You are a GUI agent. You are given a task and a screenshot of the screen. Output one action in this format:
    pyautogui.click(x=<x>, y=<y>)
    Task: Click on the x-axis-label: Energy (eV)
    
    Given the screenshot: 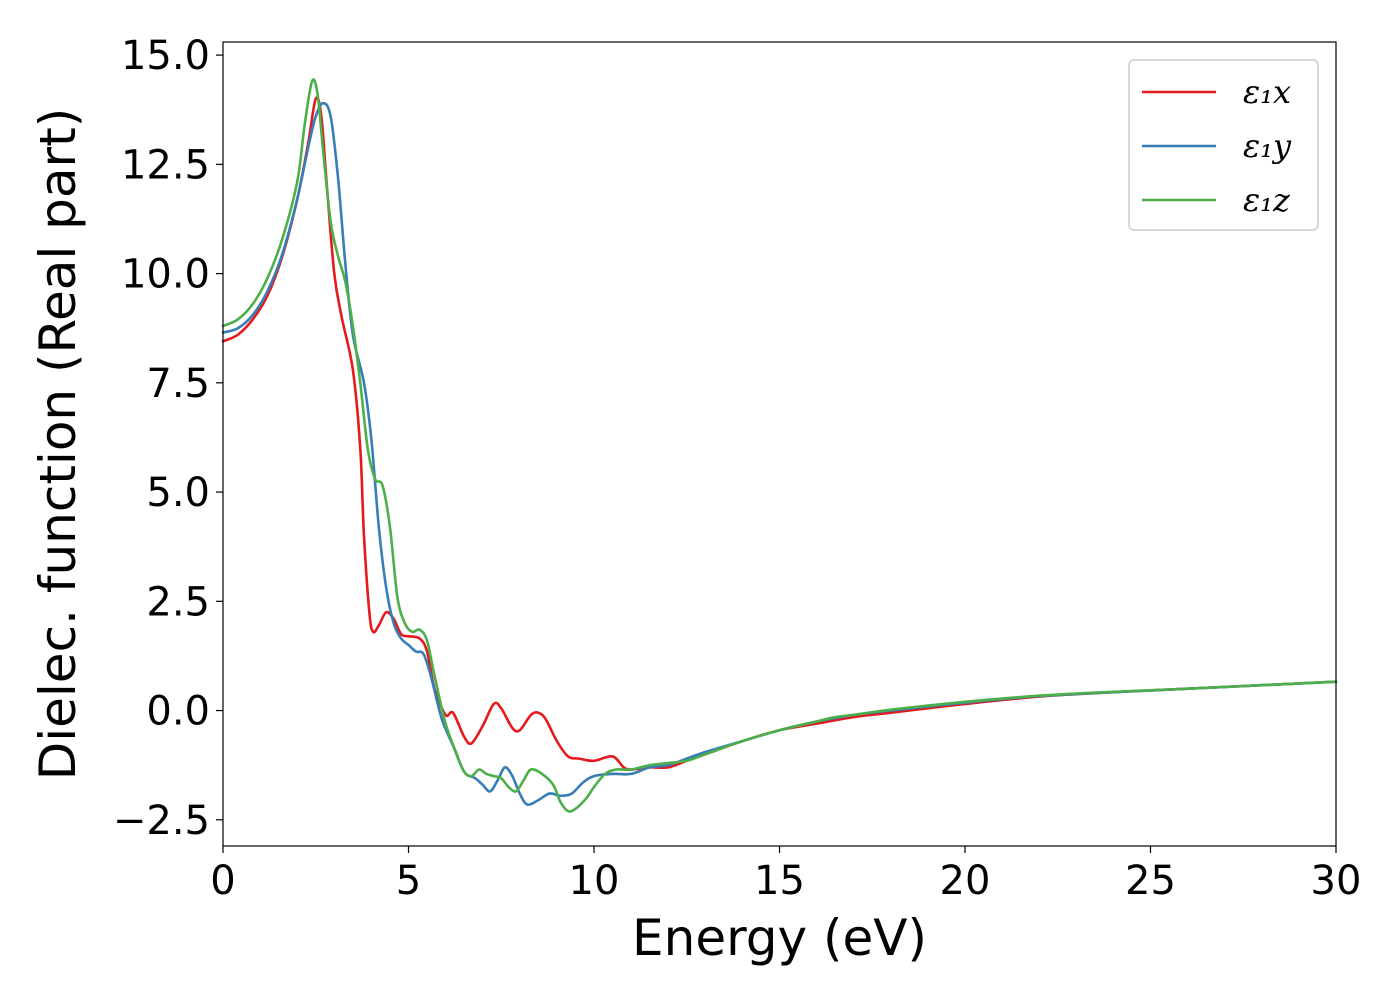 What is the action you would take?
    pyautogui.click(x=779, y=938)
    